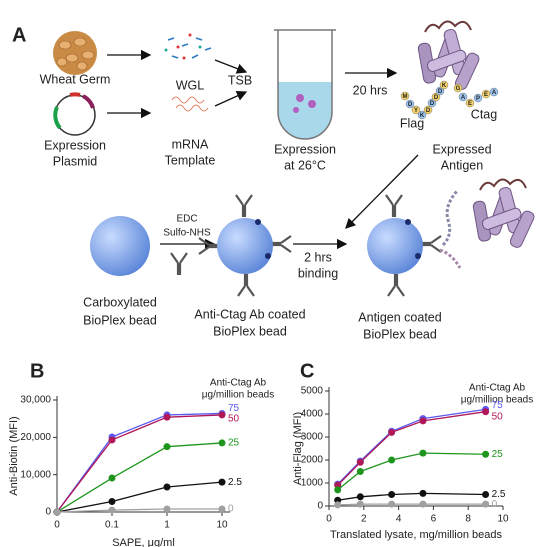 The width and height of the screenshot is (550, 547). I want to click on x-tick-label: 1, so click(167, 525).